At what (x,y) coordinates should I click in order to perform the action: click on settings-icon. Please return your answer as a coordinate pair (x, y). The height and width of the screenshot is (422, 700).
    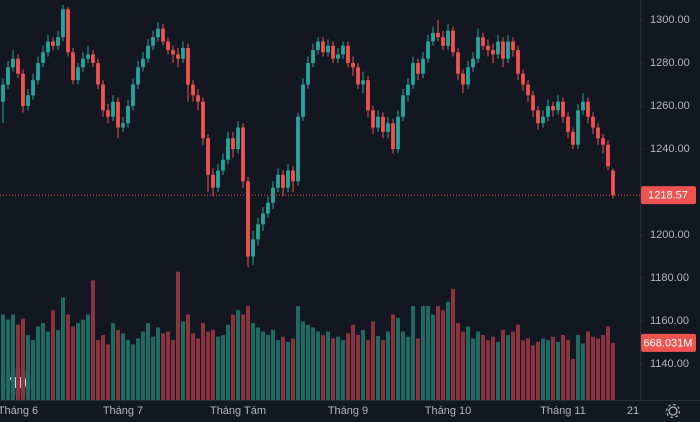
    Looking at the image, I should click on (673, 411).